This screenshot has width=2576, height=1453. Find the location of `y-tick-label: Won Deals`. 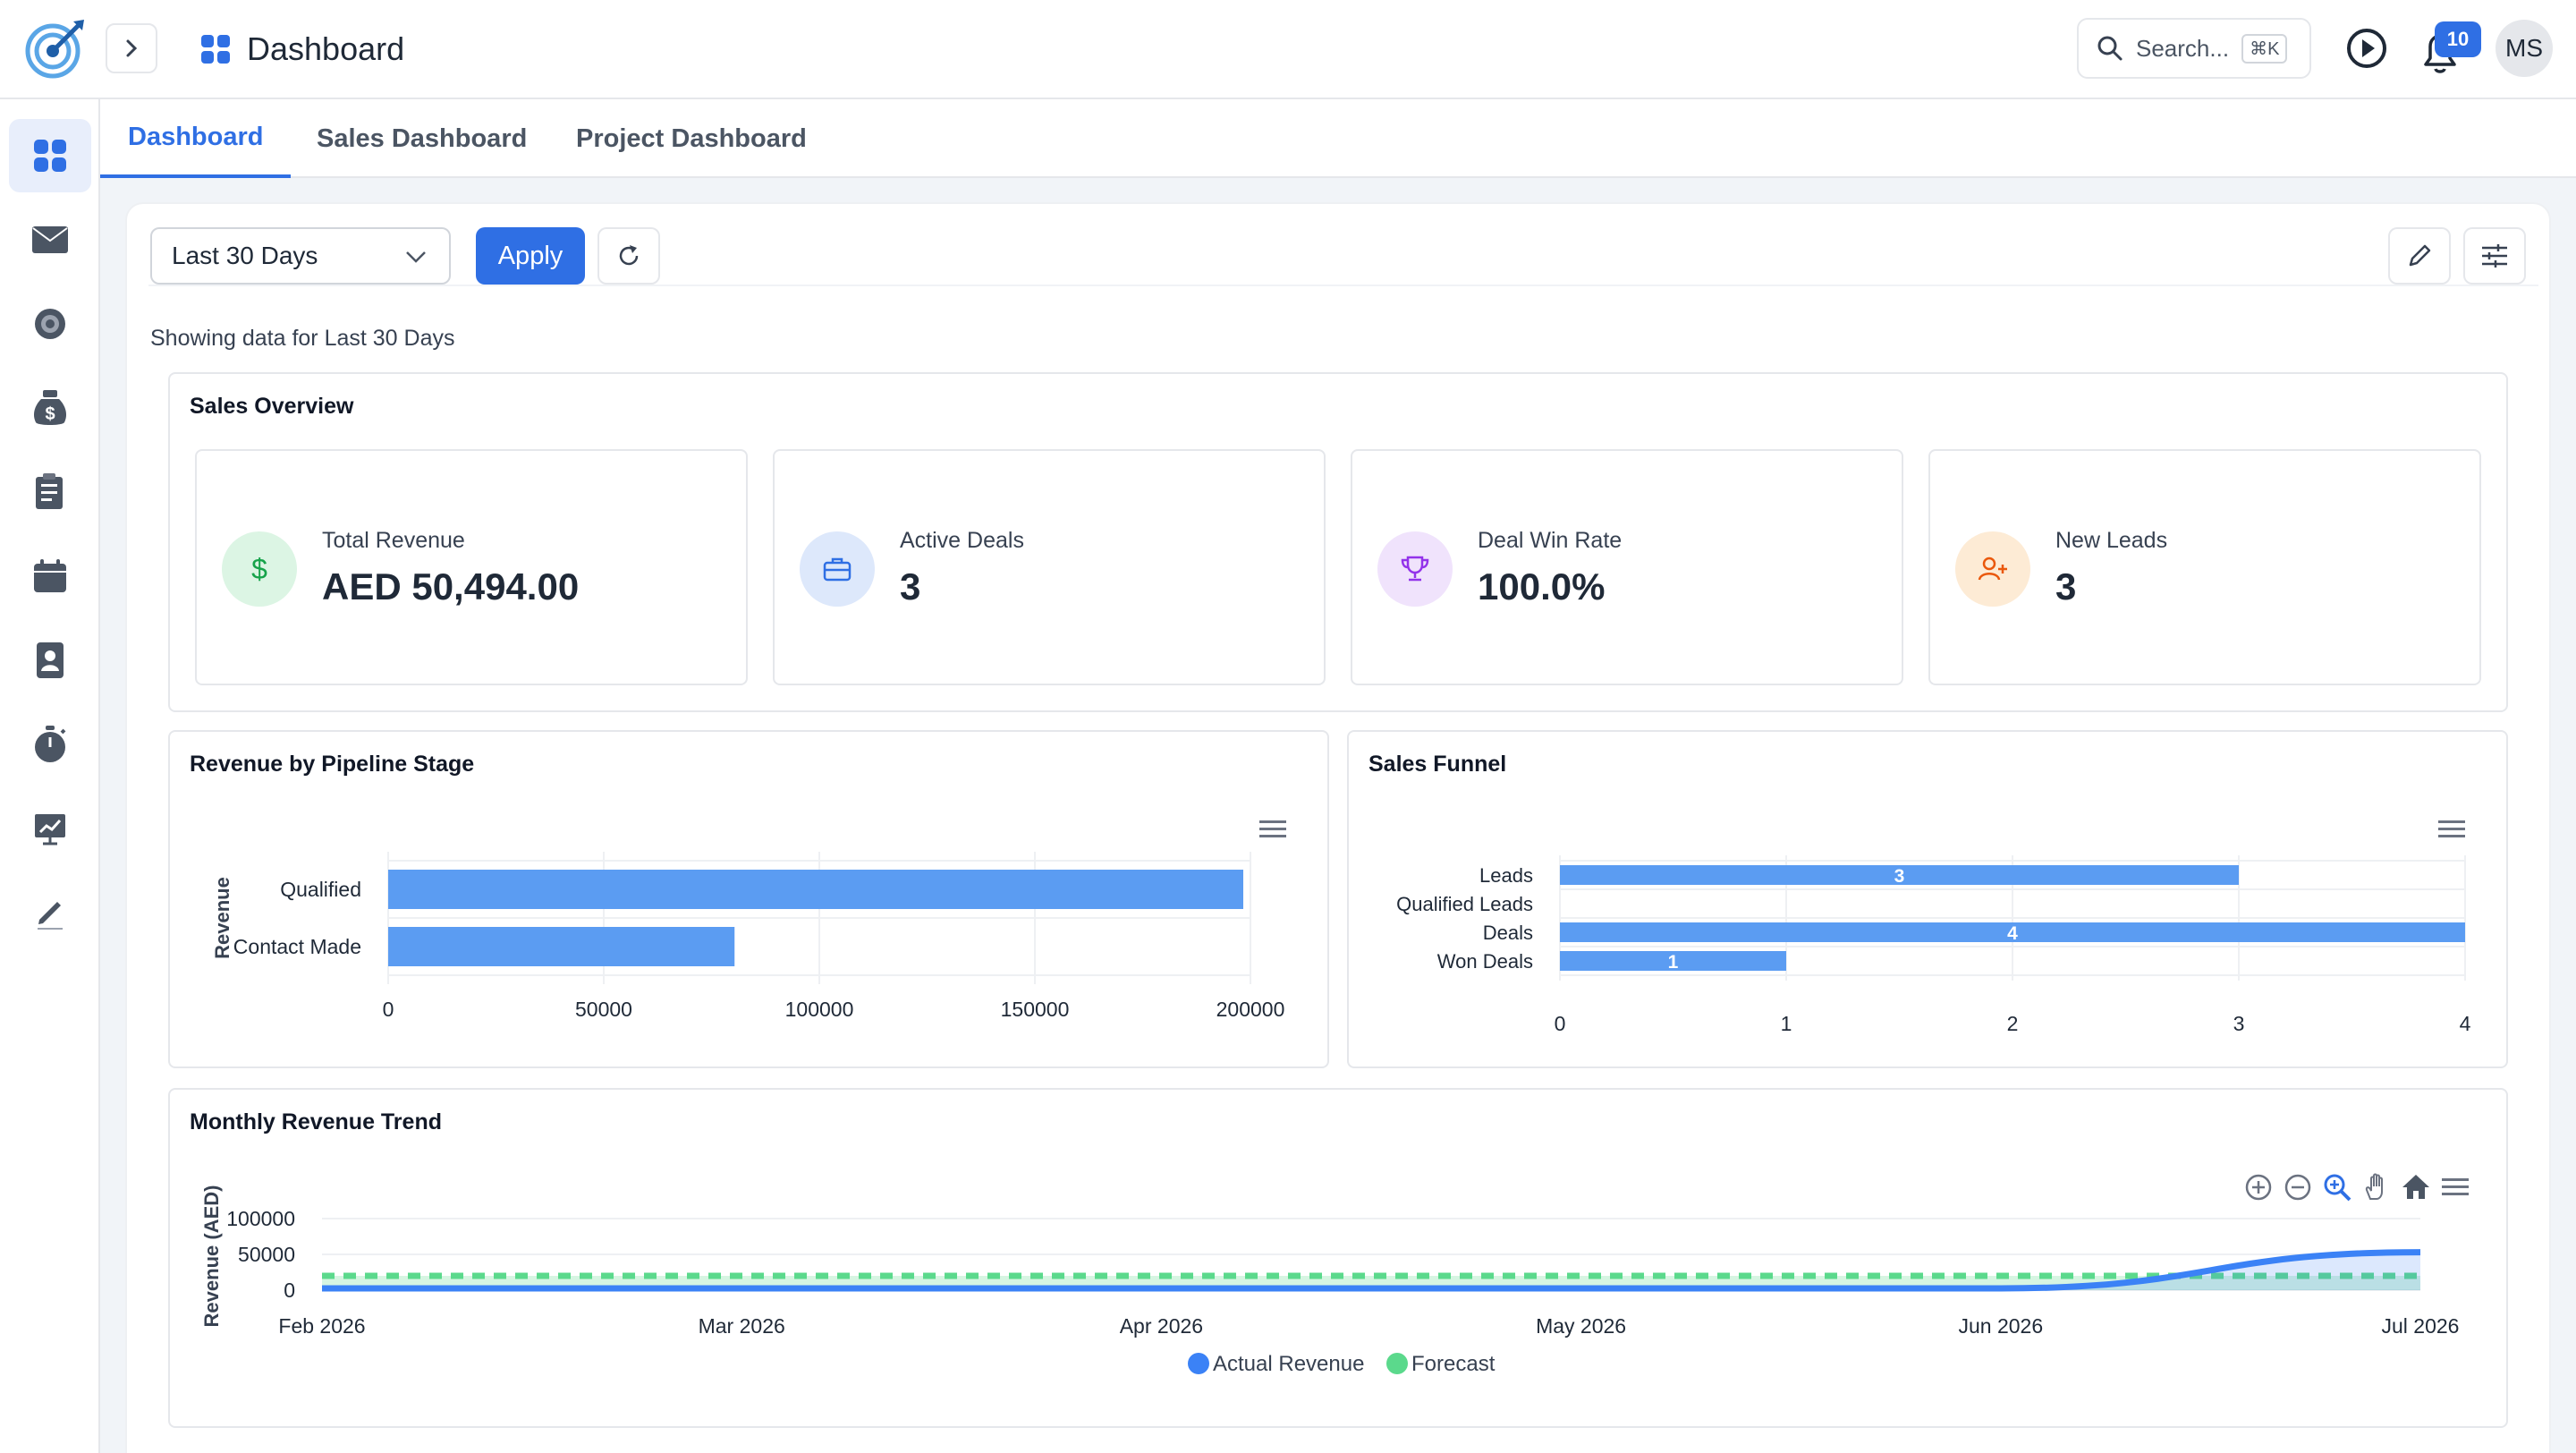

y-tick-label: Won Deals is located at coordinates (1485, 961).